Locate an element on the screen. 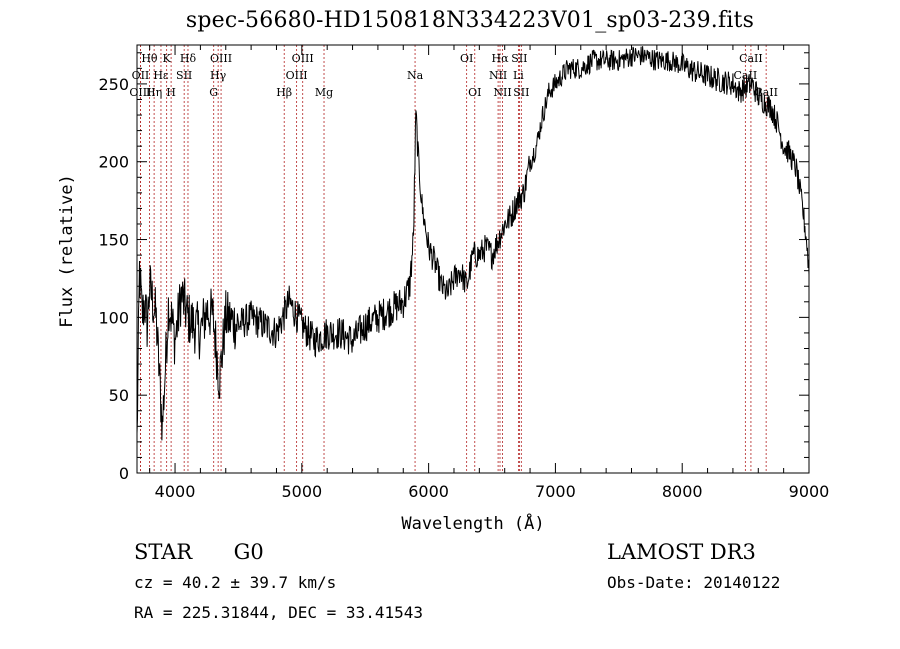 The width and height of the screenshot is (900, 649). line-marker-label: Hθ is located at coordinates (149, 58).